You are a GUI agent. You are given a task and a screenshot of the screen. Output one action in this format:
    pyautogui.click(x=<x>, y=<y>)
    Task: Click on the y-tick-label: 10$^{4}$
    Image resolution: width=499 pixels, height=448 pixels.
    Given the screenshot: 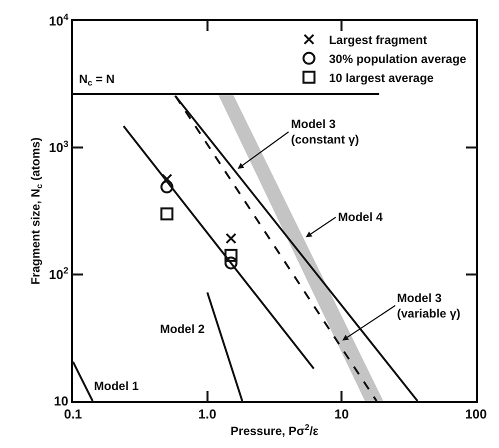 What is the action you would take?
    pyautogui.click(x=59, y=20)
    